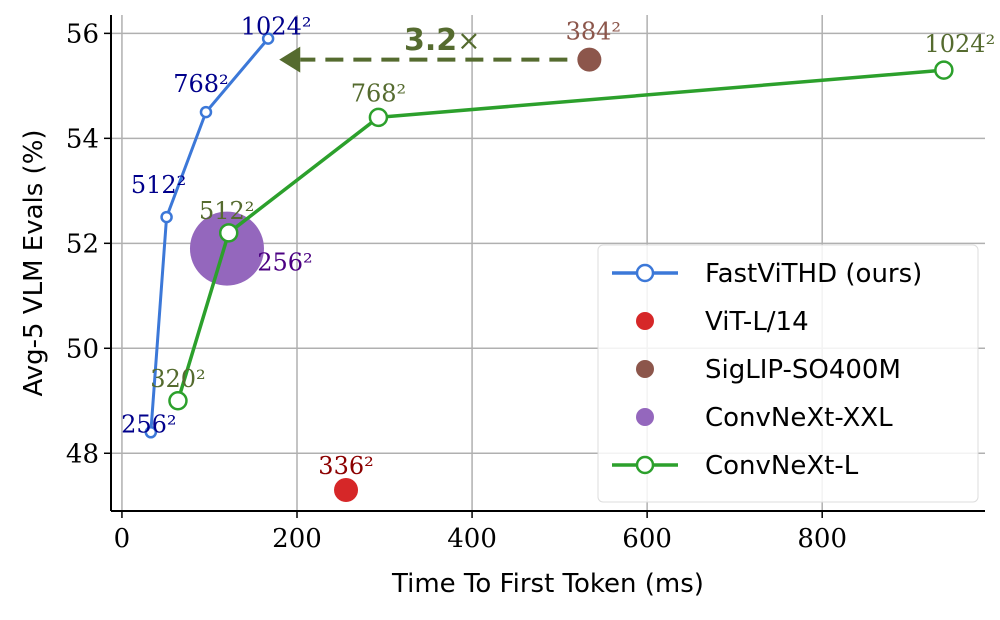 The image size is (1000, 620). I want to click on x-axis-label: Time To First Token (ms), so click(547, 584).